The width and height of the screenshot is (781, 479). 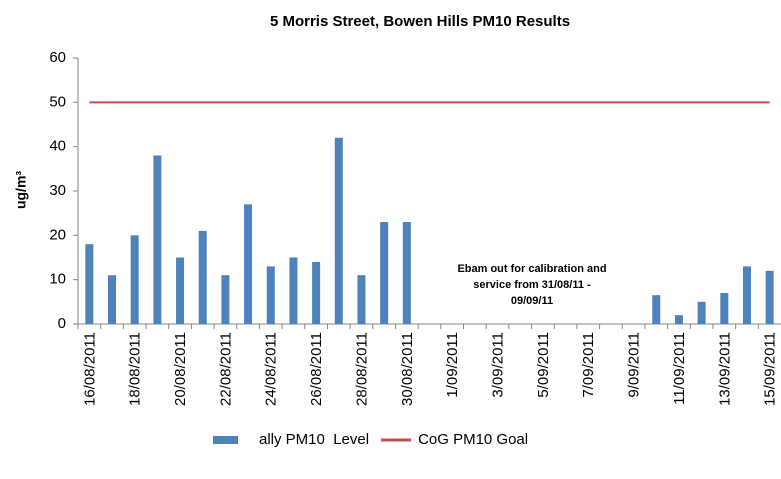 I want to click on x-tick-label: 13/09/2011, so click(x=724, y=369).